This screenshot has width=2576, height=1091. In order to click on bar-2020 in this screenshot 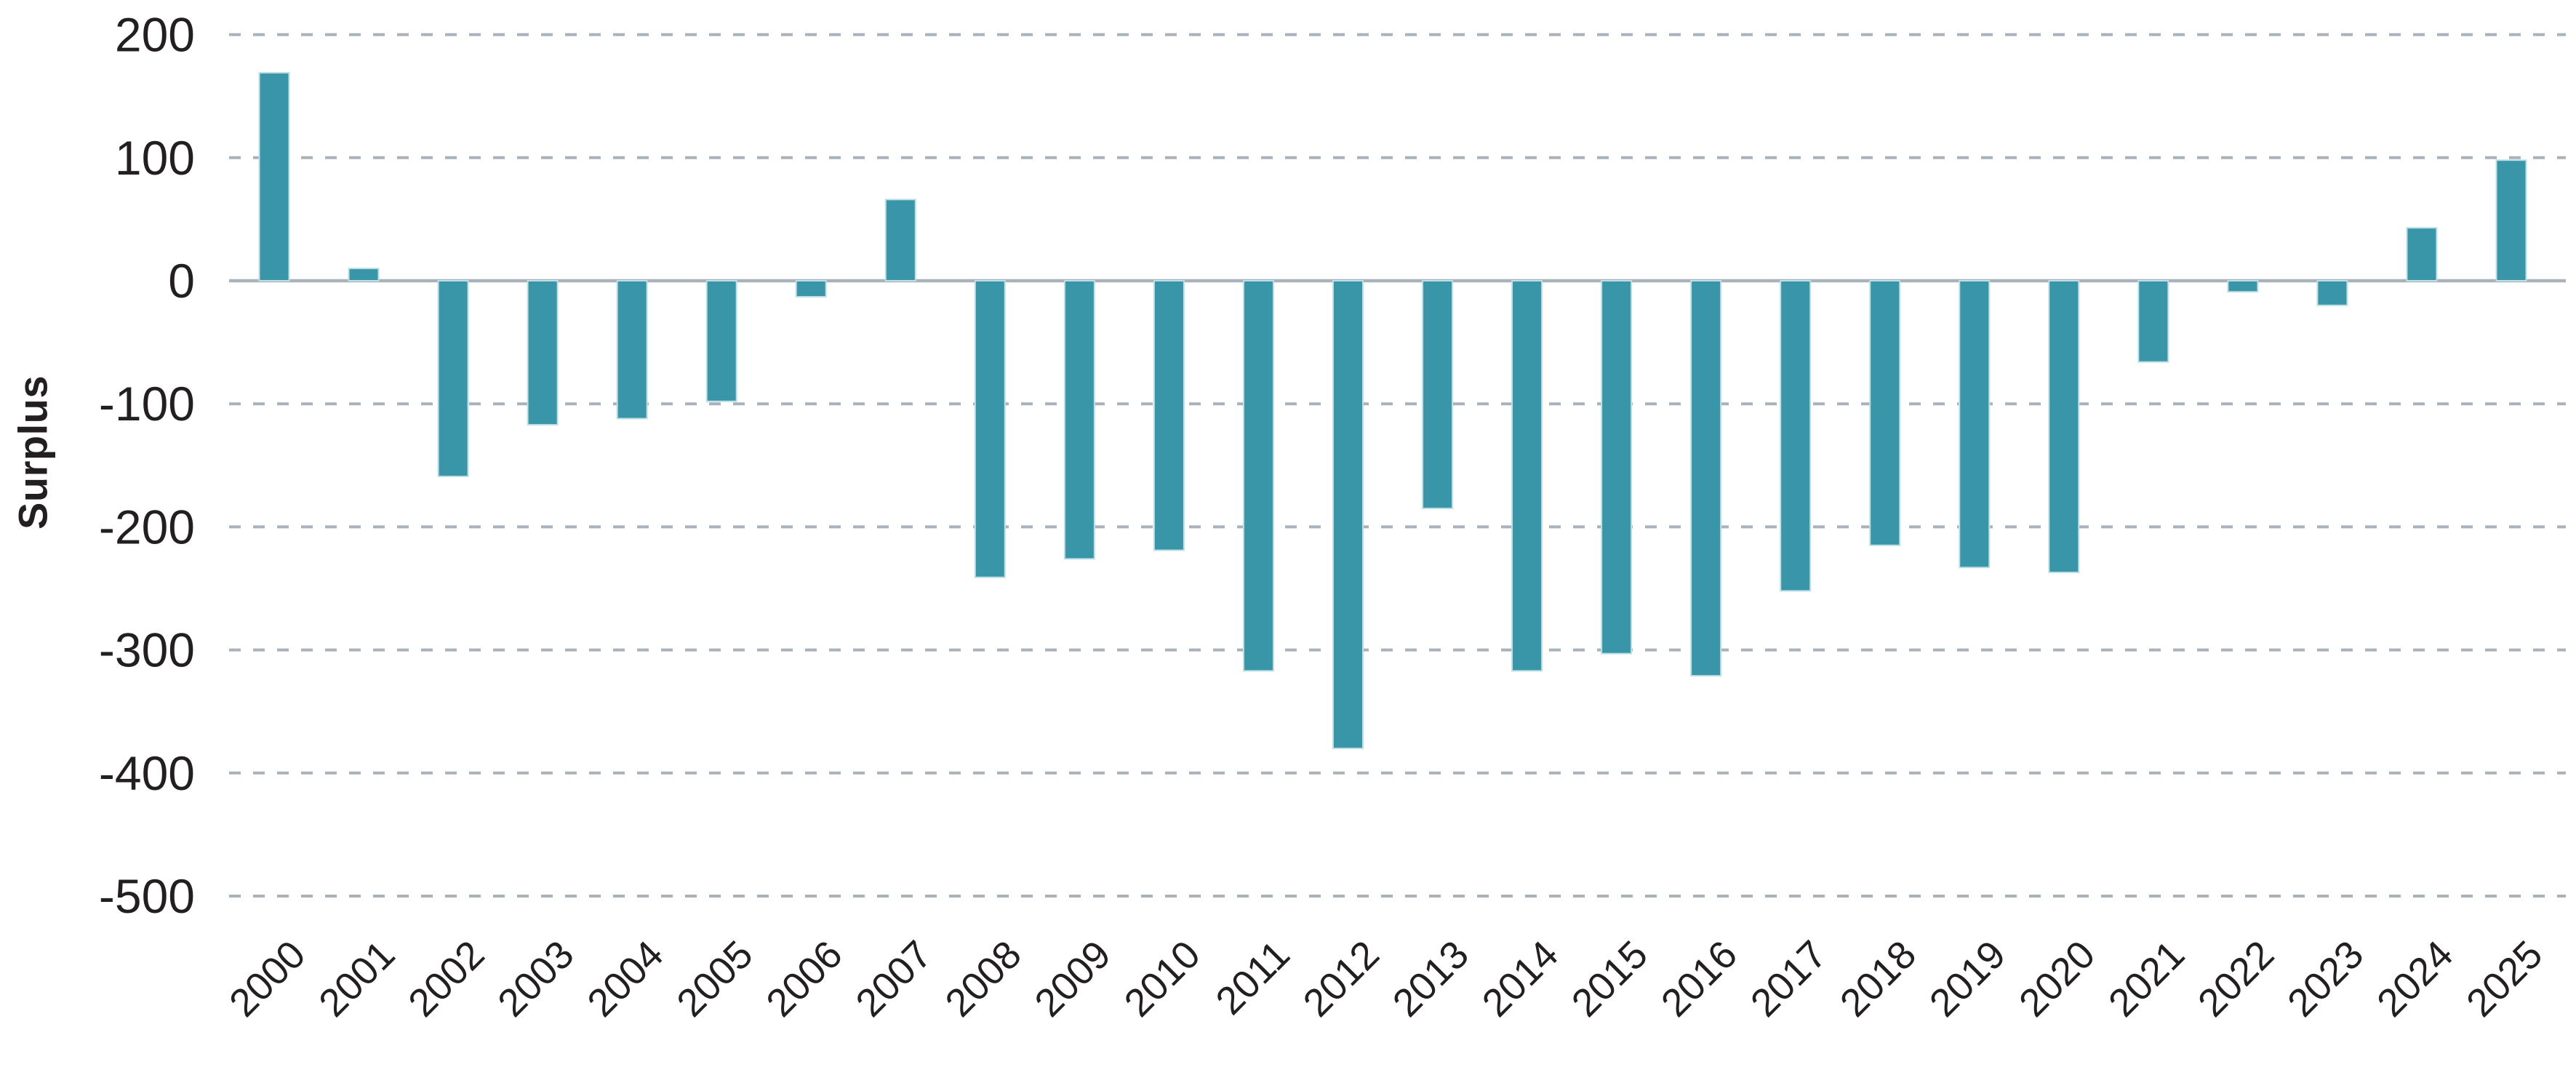, I will do `click(2064, 427)`.